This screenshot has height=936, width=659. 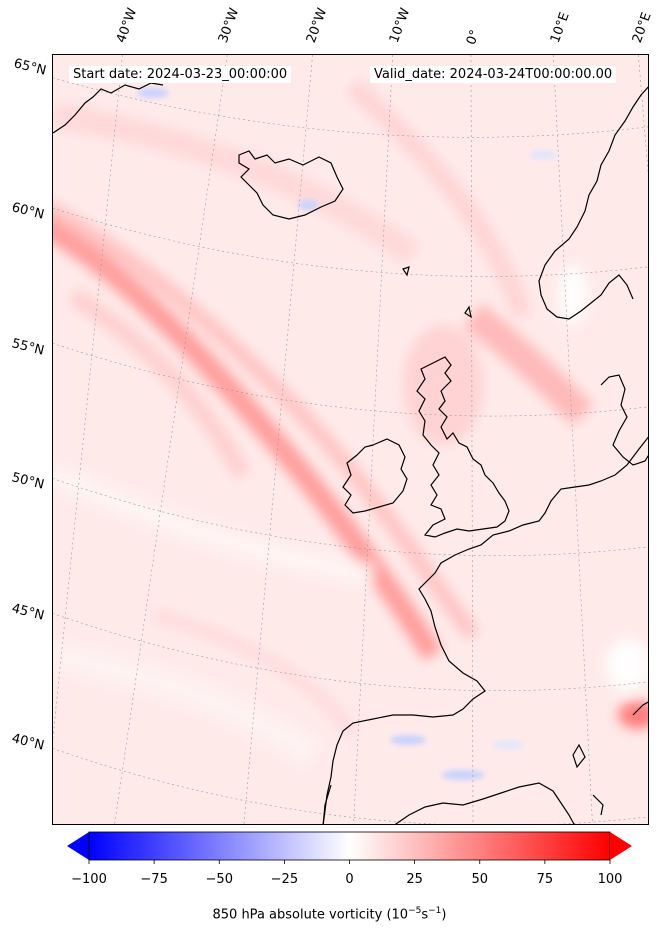 I want to click on lat-label-50n: 50°N, so click(x=28, y=481).